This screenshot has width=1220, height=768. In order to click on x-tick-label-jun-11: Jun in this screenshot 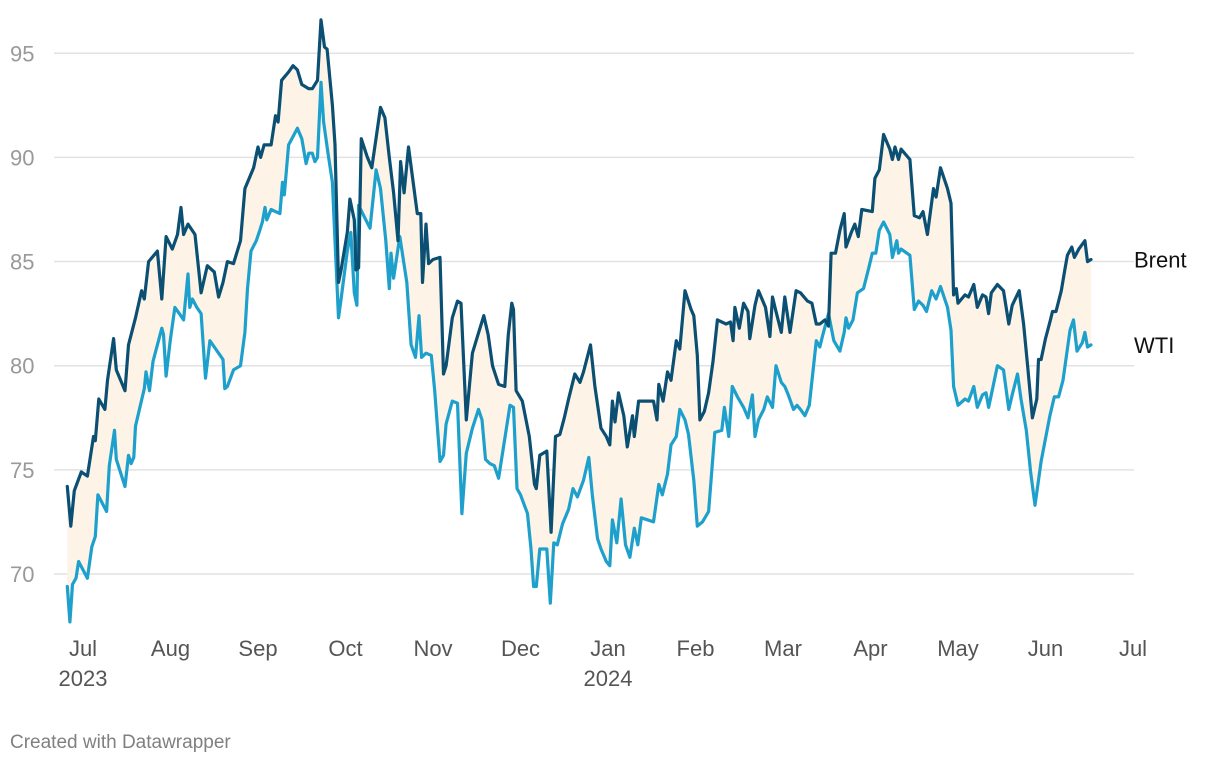, I will do `click(1045, 648)`.